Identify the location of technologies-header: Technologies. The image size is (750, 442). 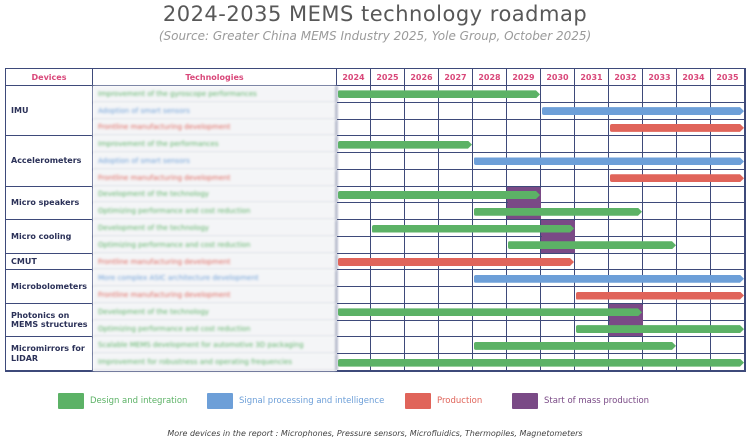
(215, 77).